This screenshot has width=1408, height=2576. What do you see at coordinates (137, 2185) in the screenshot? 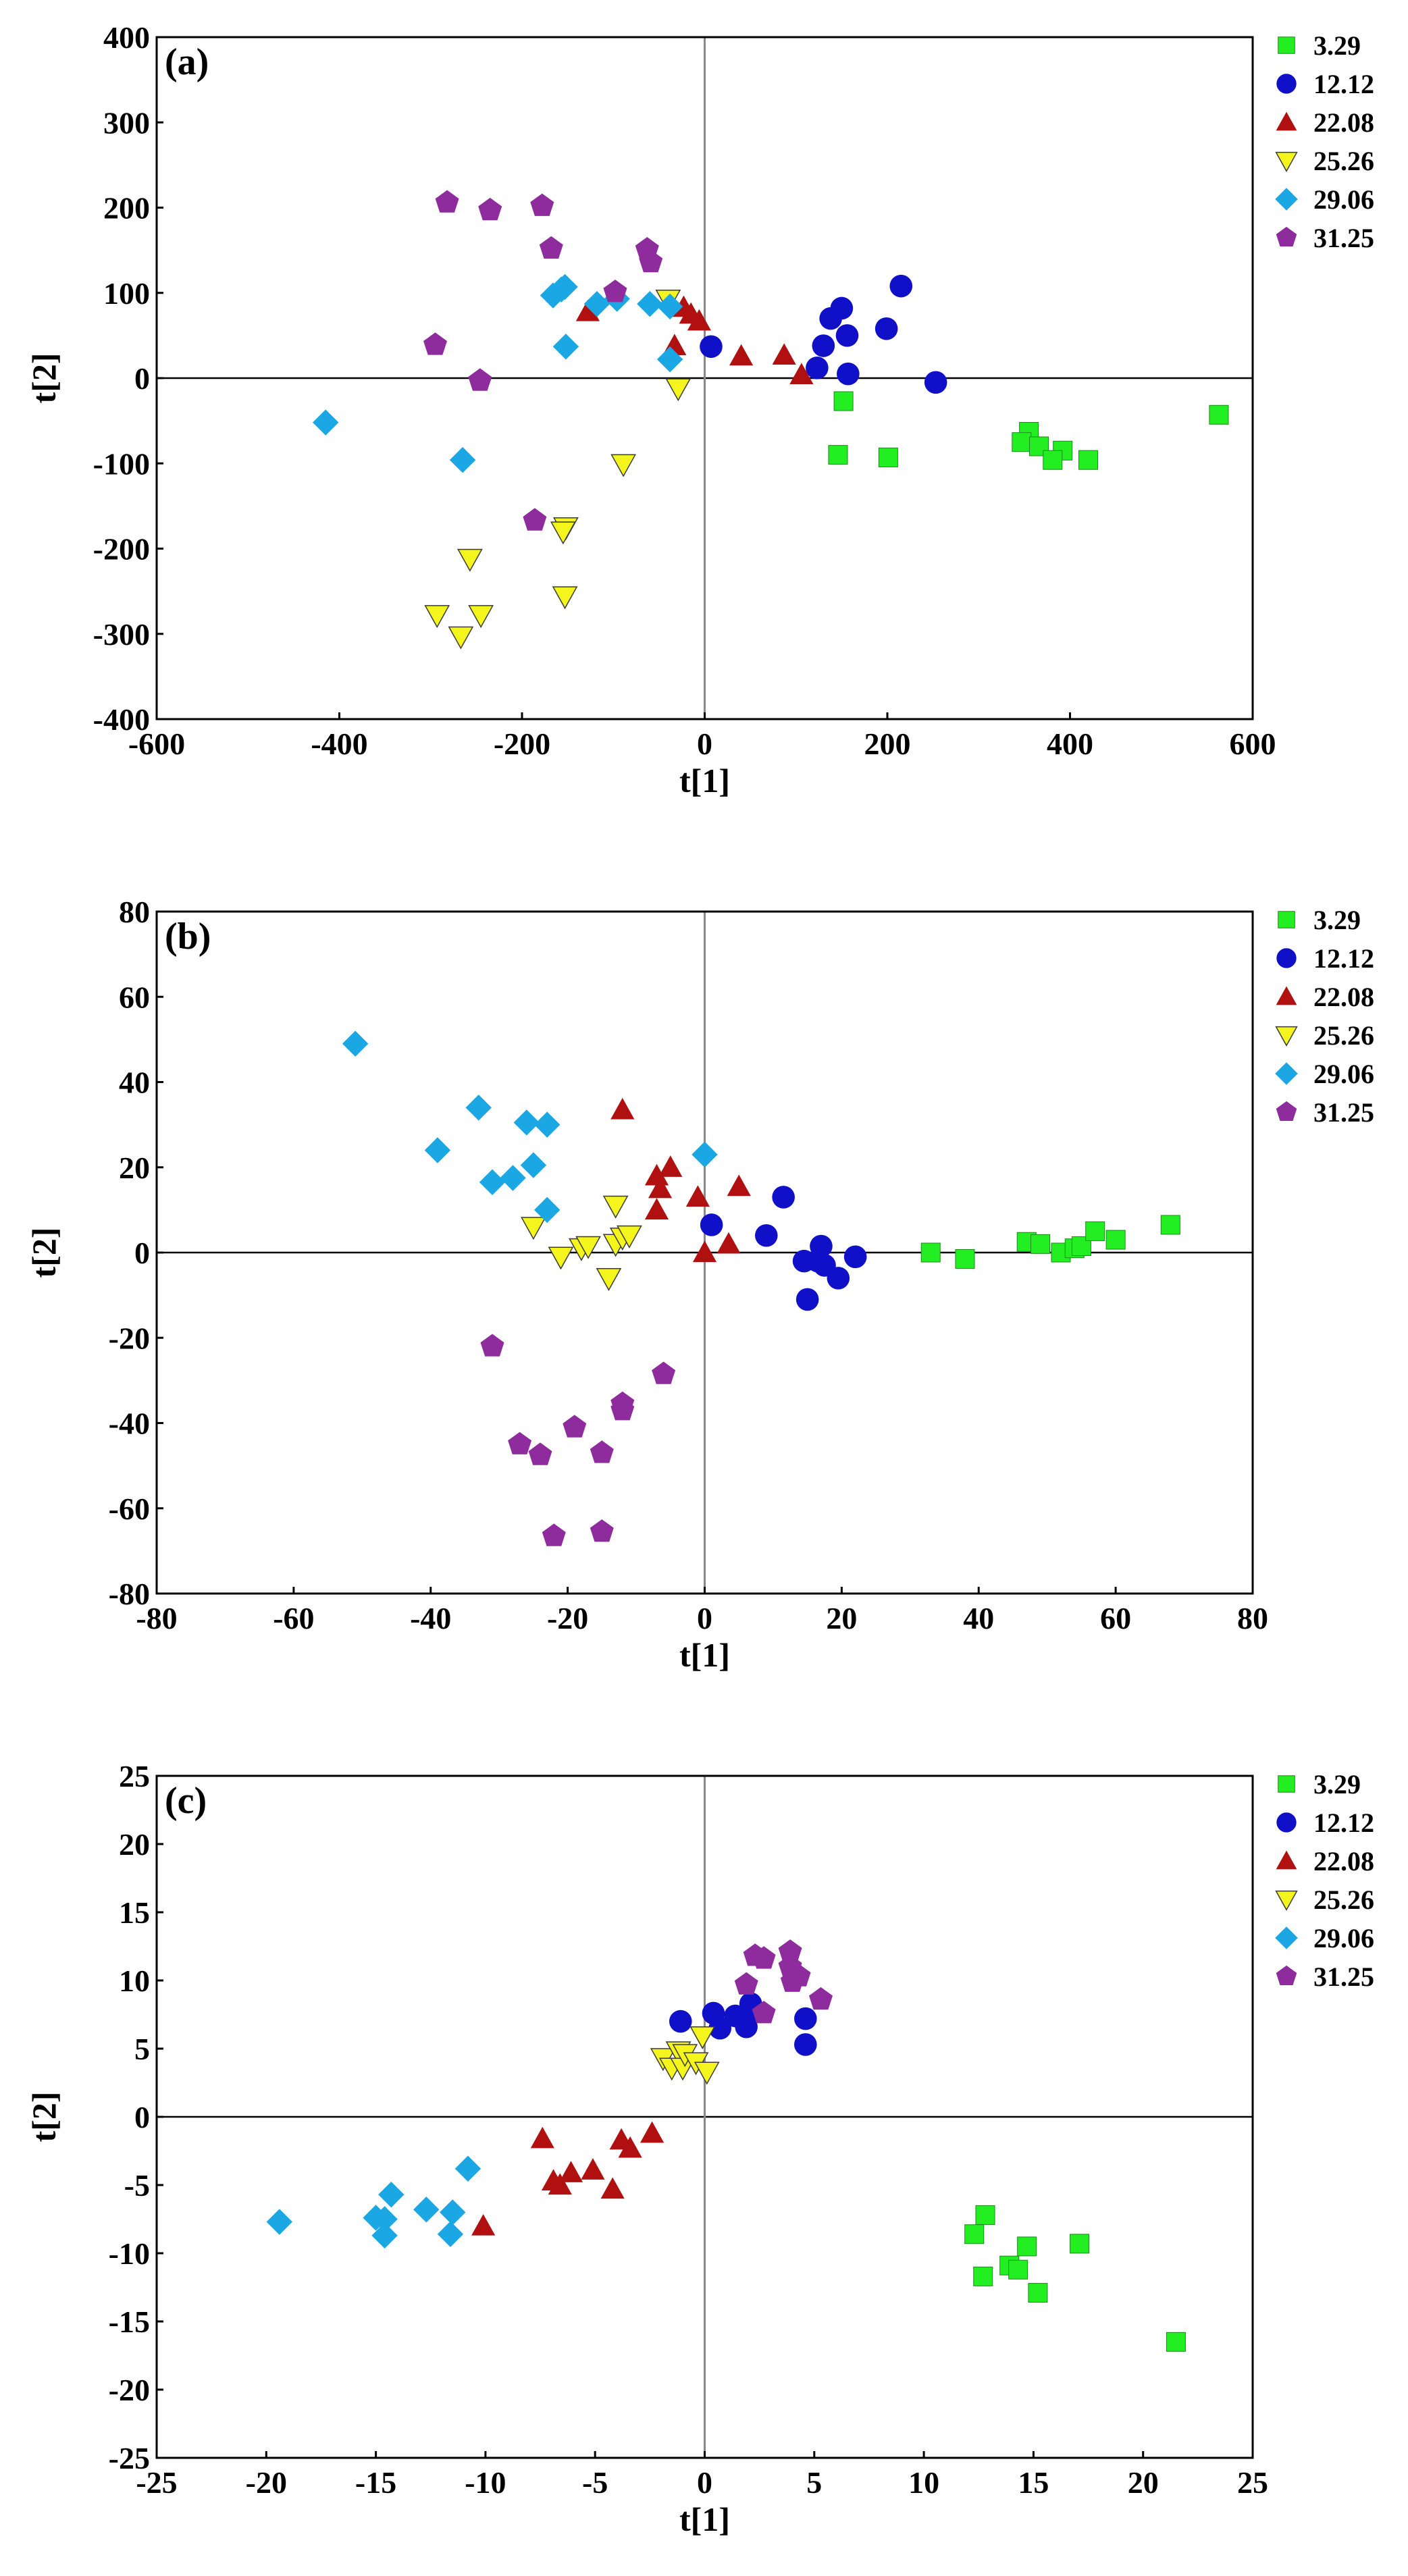
I see `y-tick-label: -5` at bounding box center [137, 2185].